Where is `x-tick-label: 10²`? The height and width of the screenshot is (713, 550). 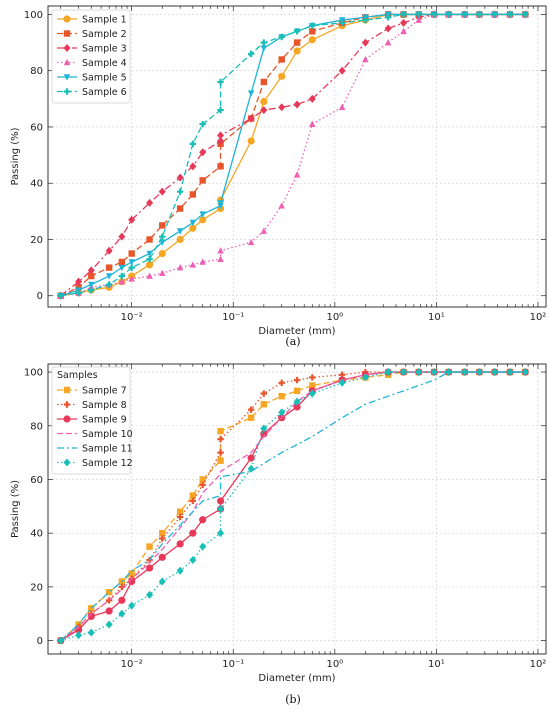 x-tick-label: 10² is located at coordinates (538, 664).